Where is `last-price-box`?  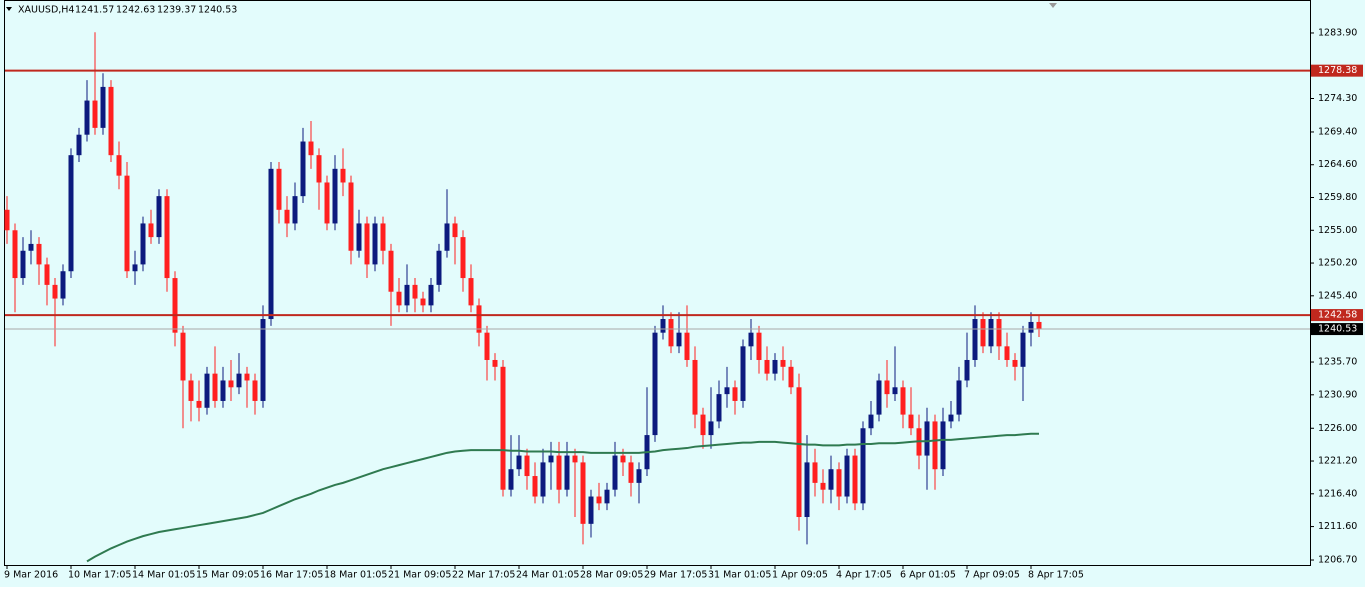
last-price-box is located at coordinates (1337, 329).